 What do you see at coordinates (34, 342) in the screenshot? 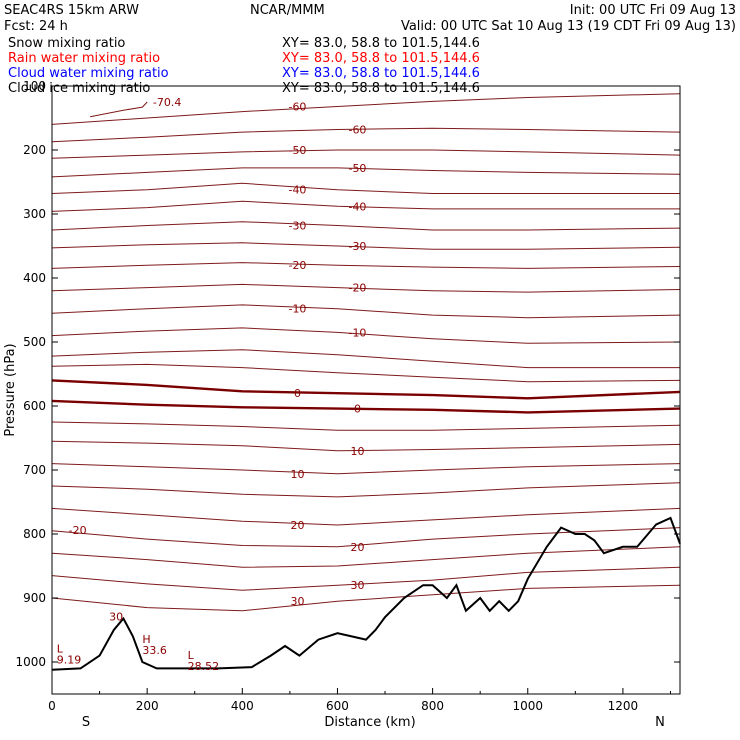
I see `y-tick-label: 500` at bounding box center [34, 342].